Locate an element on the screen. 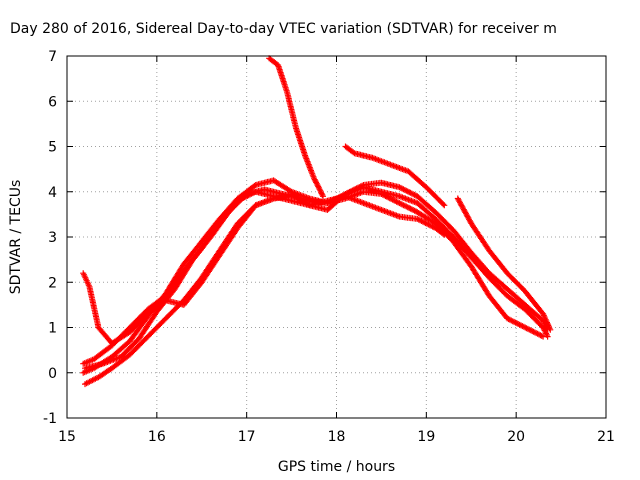 This screenshot has height=480, width=640. y-tick-label: -1 is located at coordinates (50, 419).